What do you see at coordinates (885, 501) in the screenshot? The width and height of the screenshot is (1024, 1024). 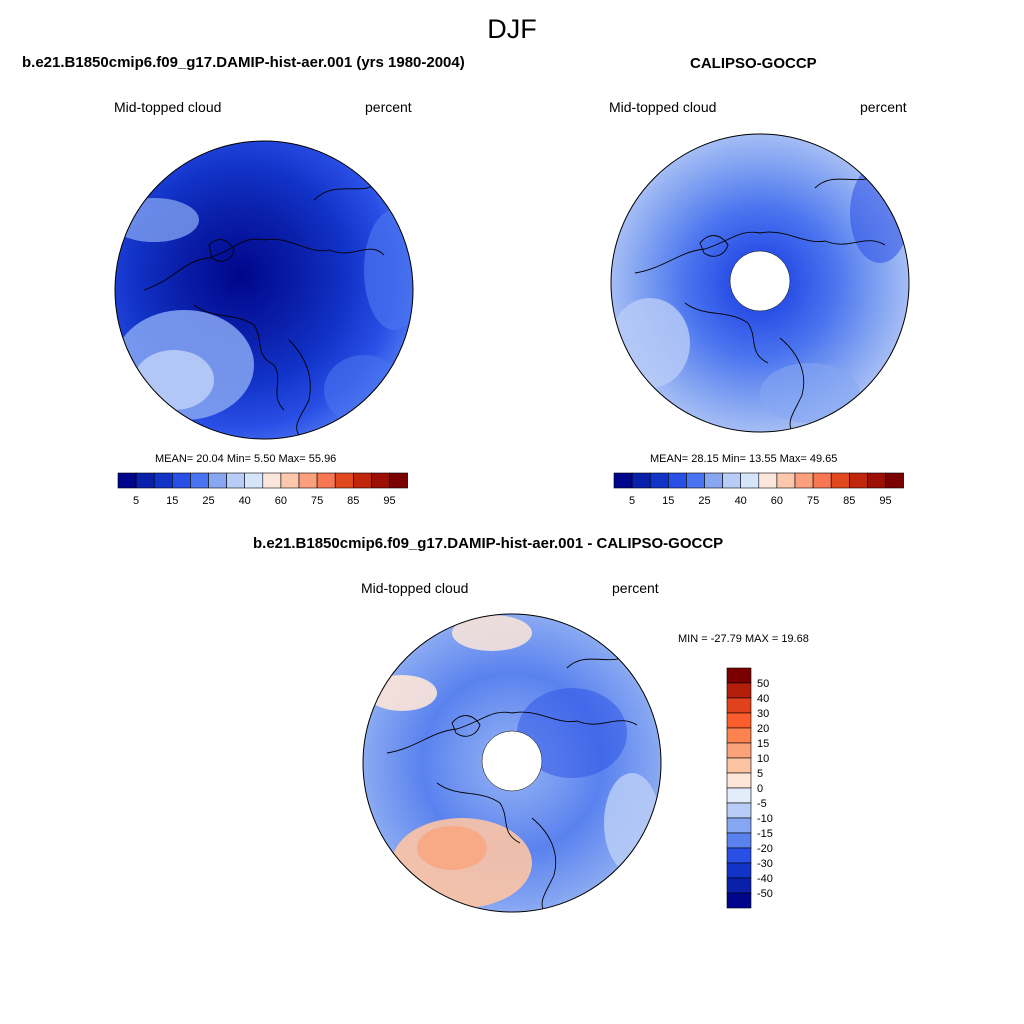 I see `obs-colorbar-tick-label: 95` at bounding box center [885, 501].